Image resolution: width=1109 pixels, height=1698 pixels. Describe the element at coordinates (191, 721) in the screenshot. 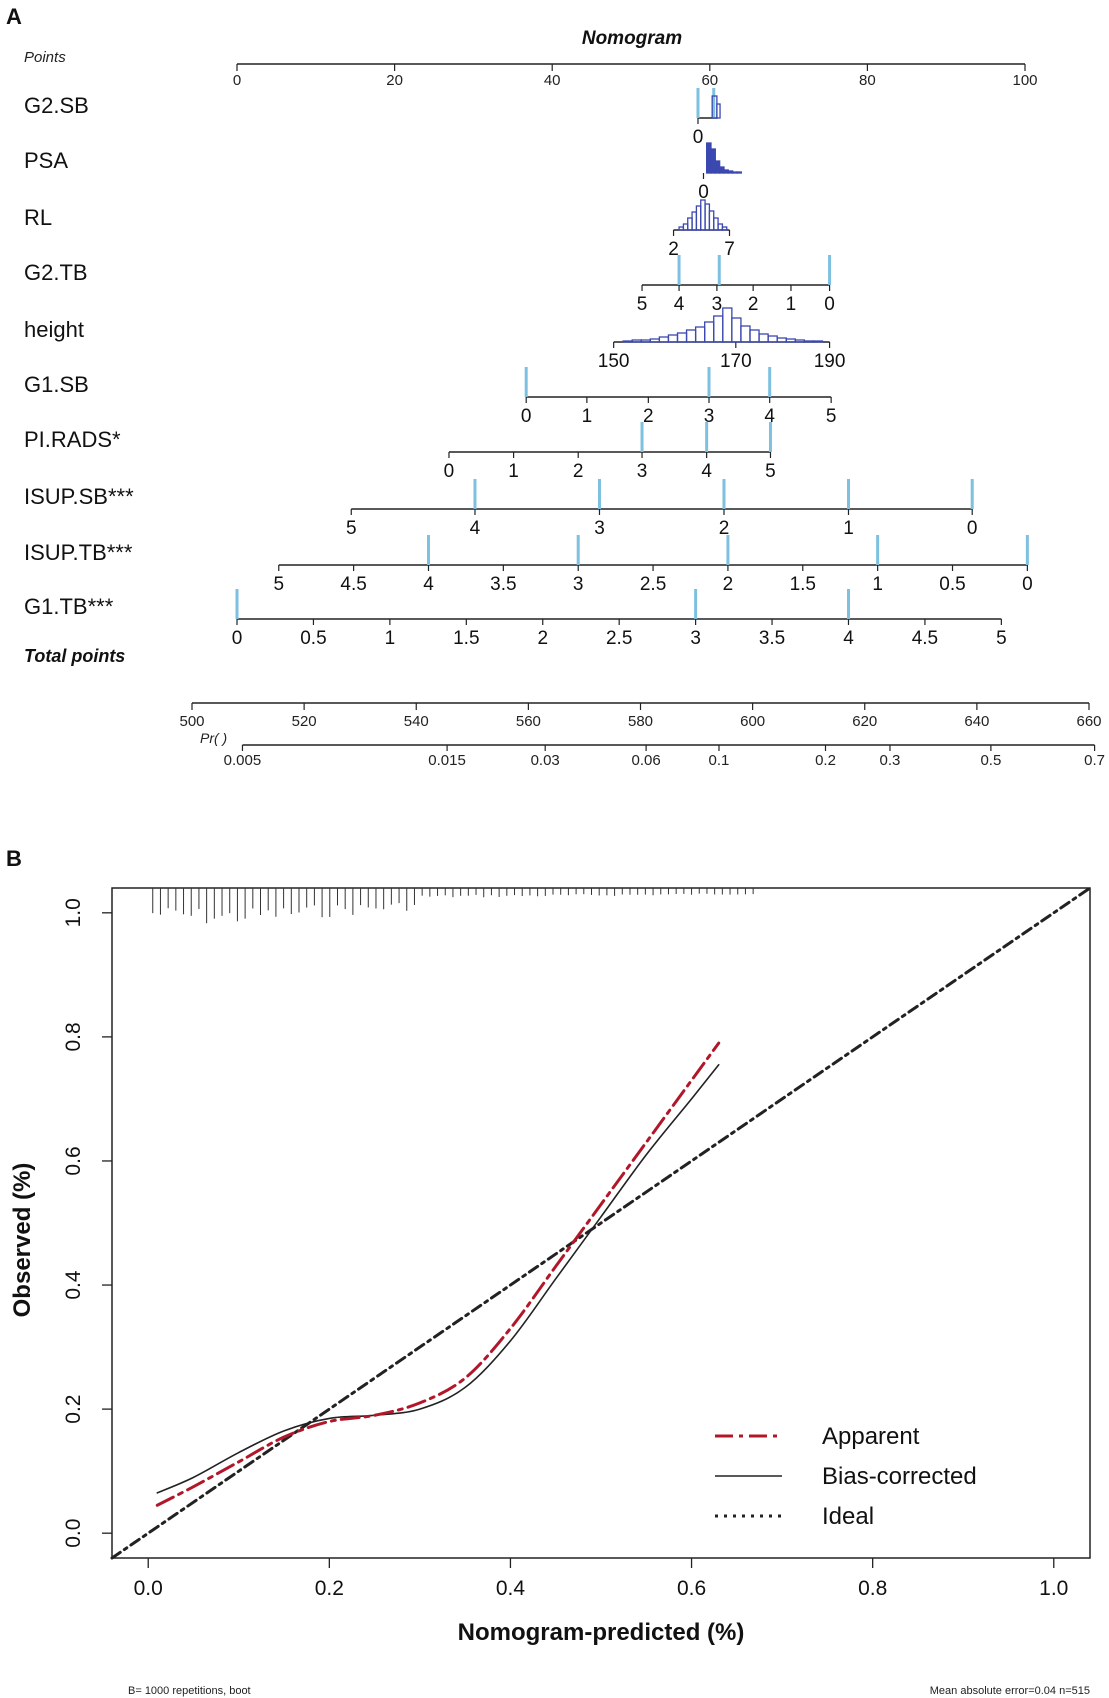

I see `total-points-tick-label: 500` at that location.